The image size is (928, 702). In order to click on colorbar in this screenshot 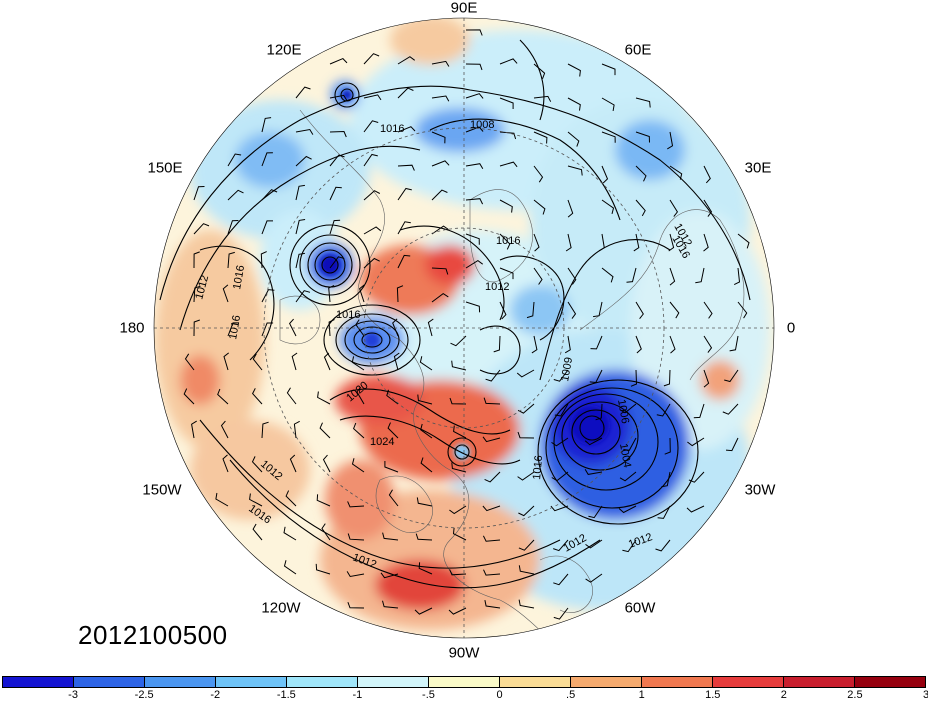, I will do `click(464, 682)`.